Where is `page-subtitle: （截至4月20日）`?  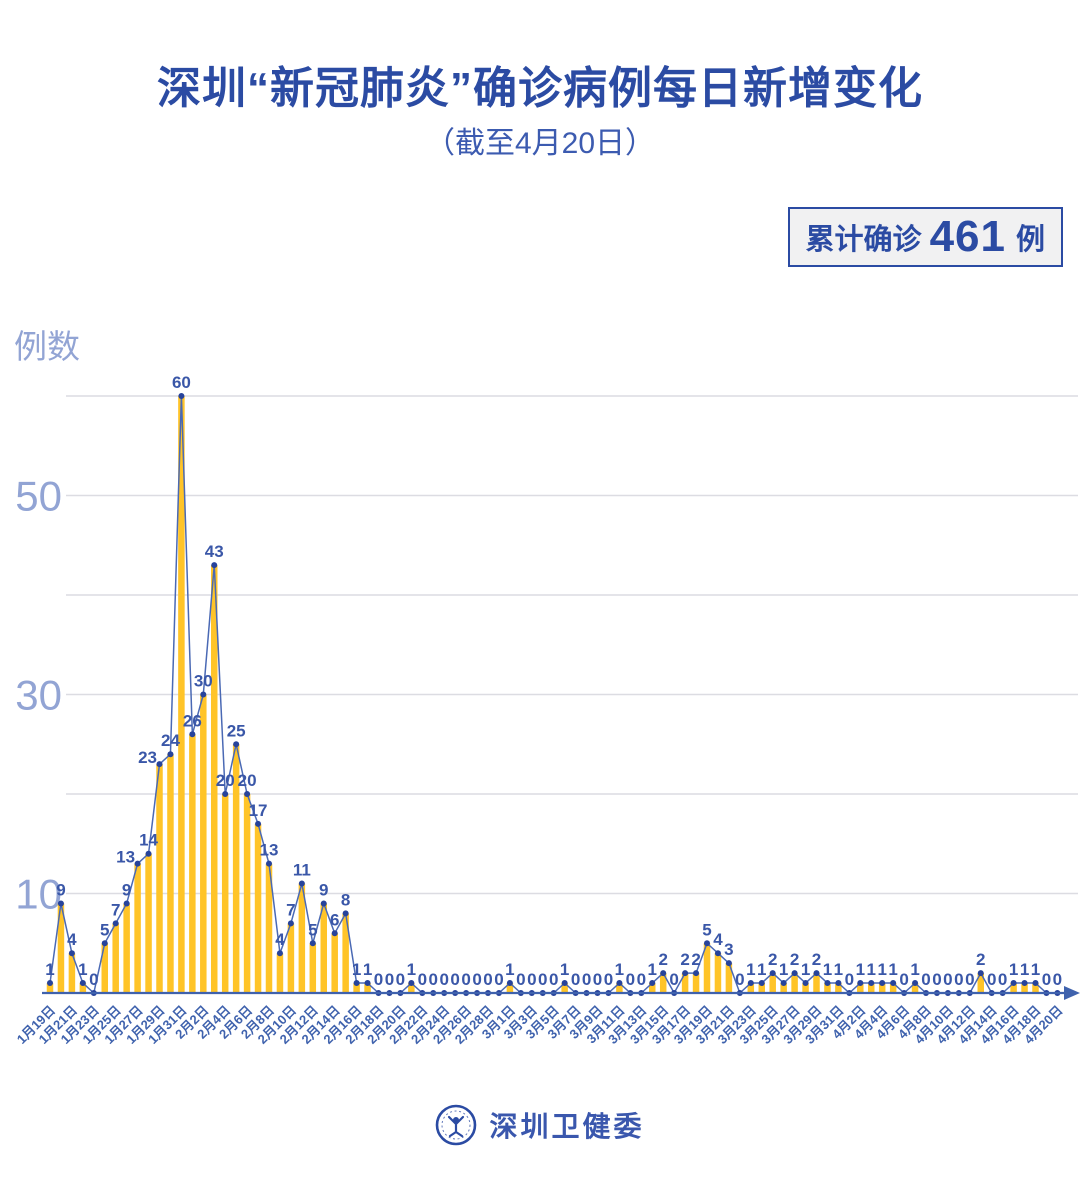
page-subtitle: （截至4月20日） is located at coordinates (540, 143).